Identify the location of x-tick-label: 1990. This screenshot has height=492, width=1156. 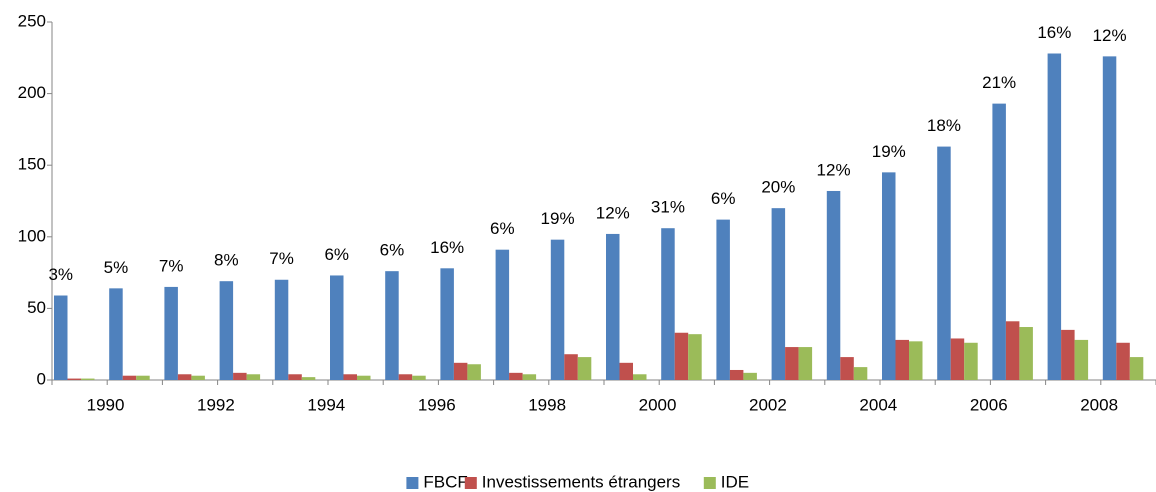
(106, 404).